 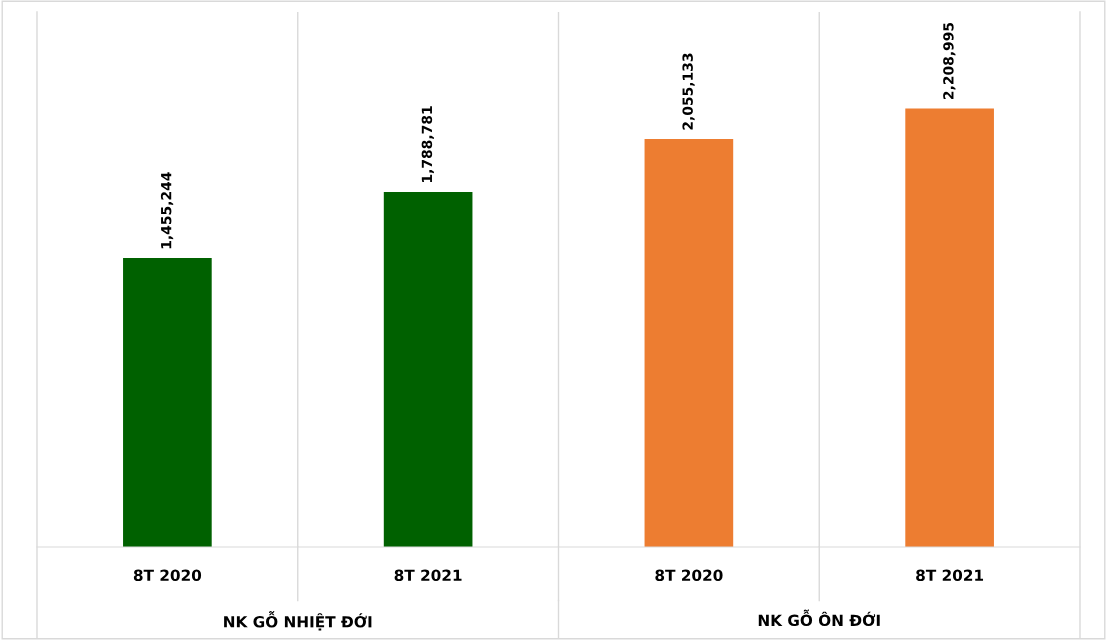 I want to click on text: NK GỖ NHIỆT ĐỚI, so click(x=298, y=621).